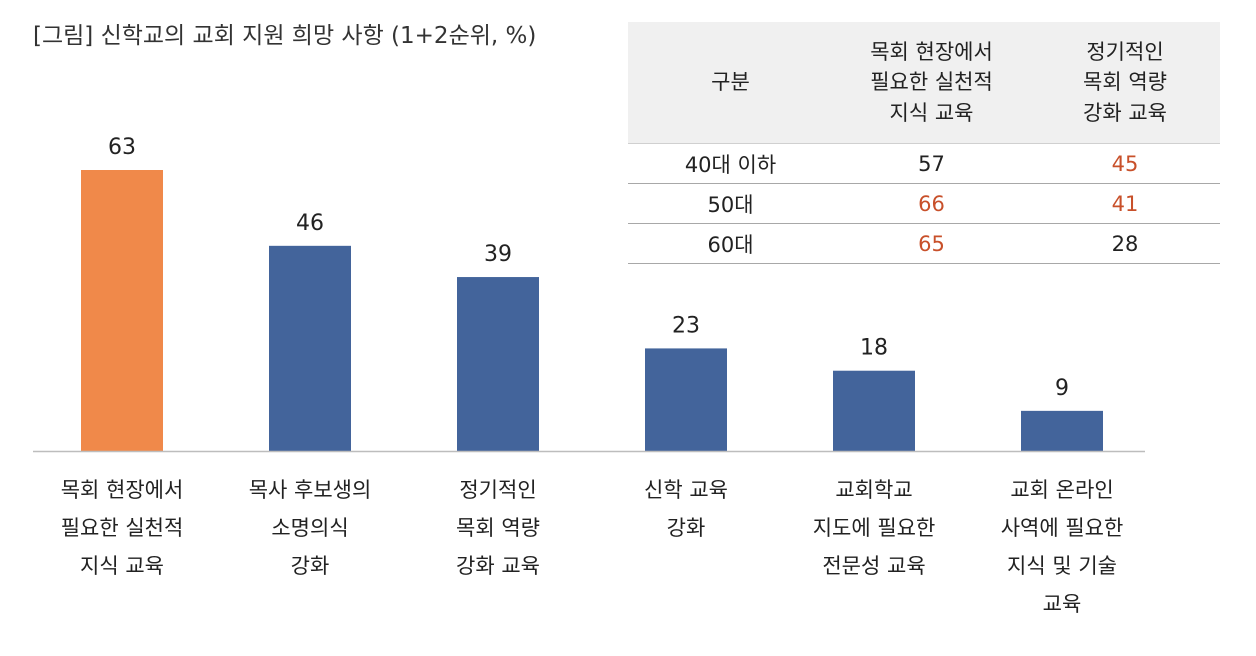  I want to click on bar-value-label: 63, so click(122, 147).